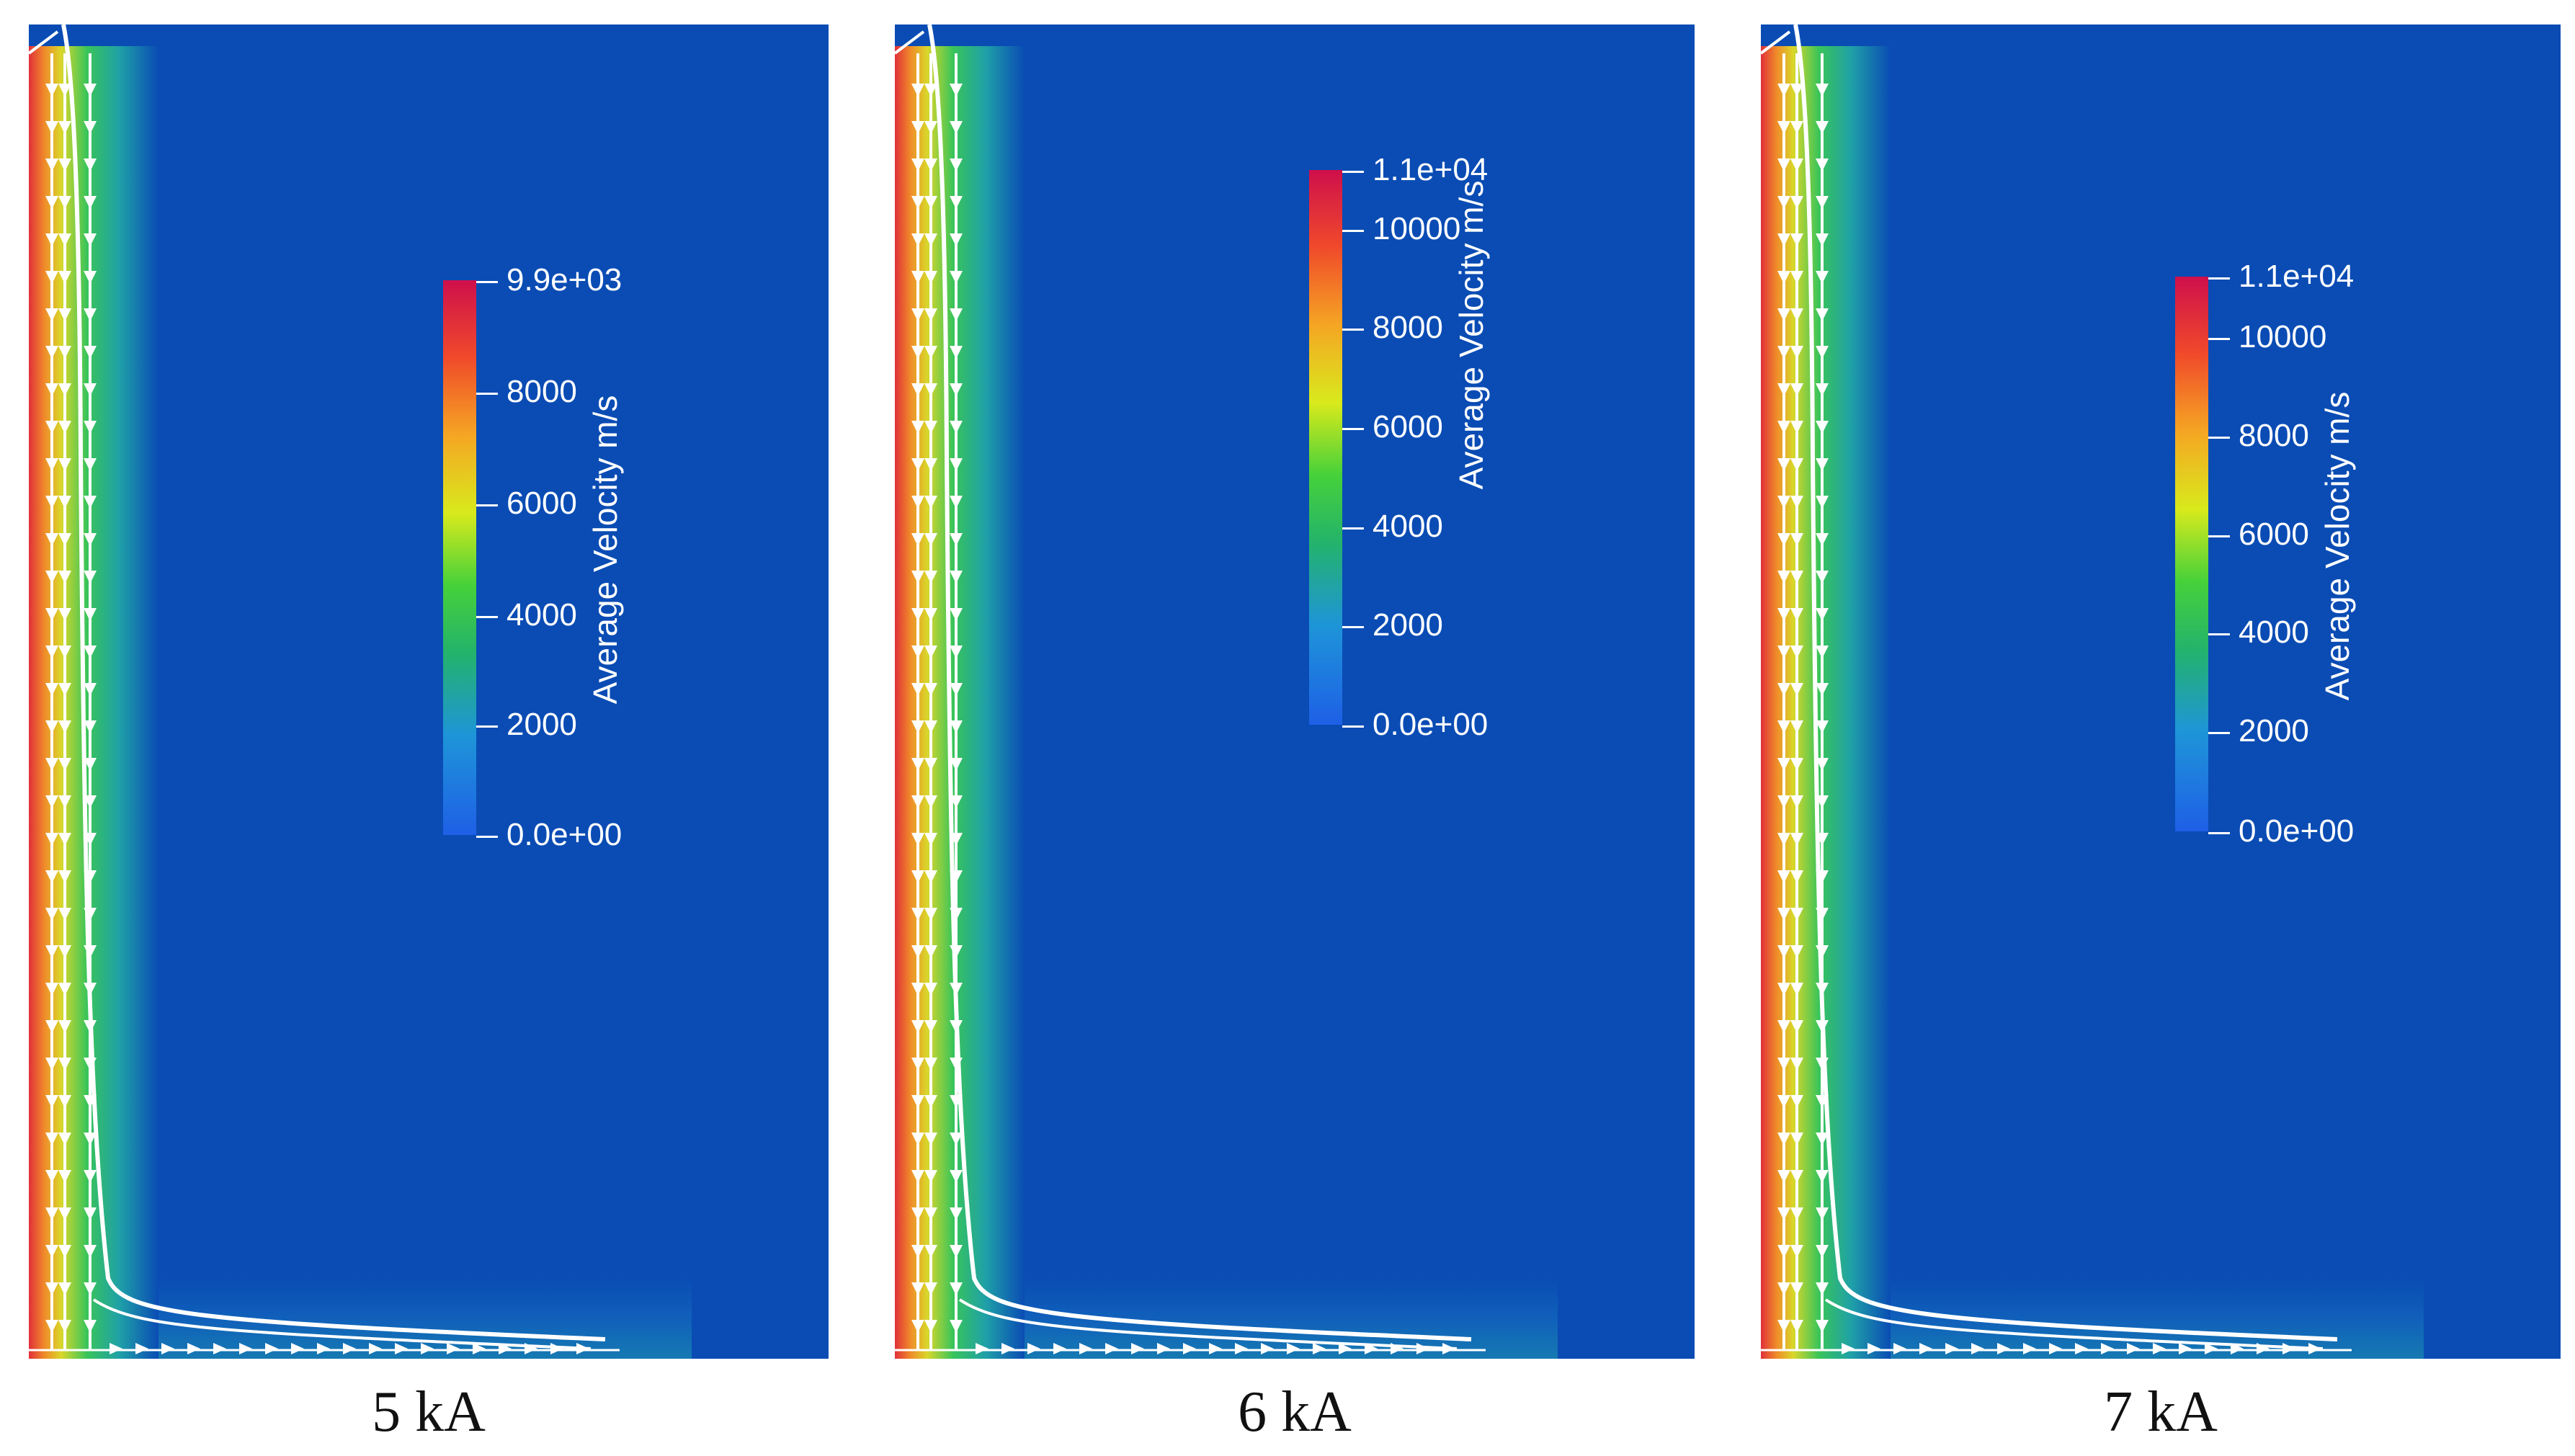 This screenshot has height=1456, width=2575. Describe the element at coordinates (2074, 1324) in the screenshot. I see `streamline` at that location.